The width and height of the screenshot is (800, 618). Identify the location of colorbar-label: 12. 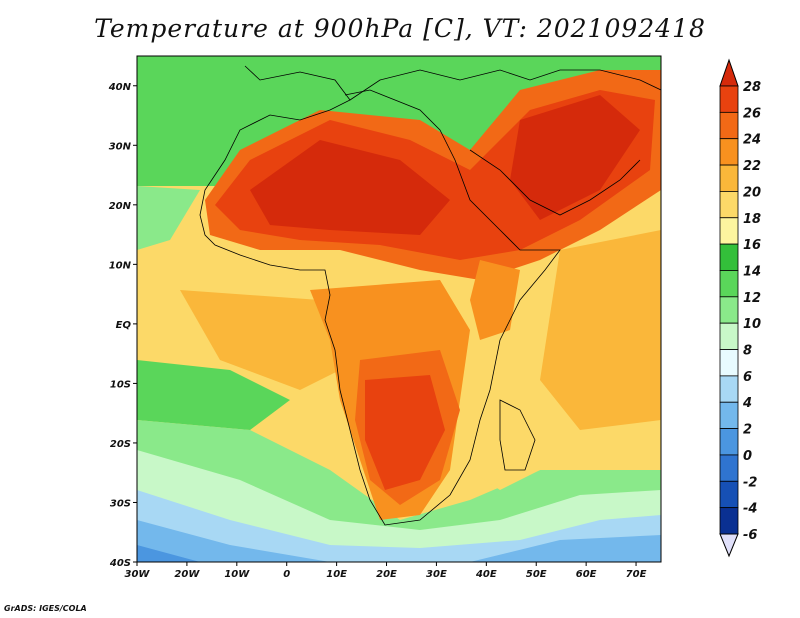
(752, 298).